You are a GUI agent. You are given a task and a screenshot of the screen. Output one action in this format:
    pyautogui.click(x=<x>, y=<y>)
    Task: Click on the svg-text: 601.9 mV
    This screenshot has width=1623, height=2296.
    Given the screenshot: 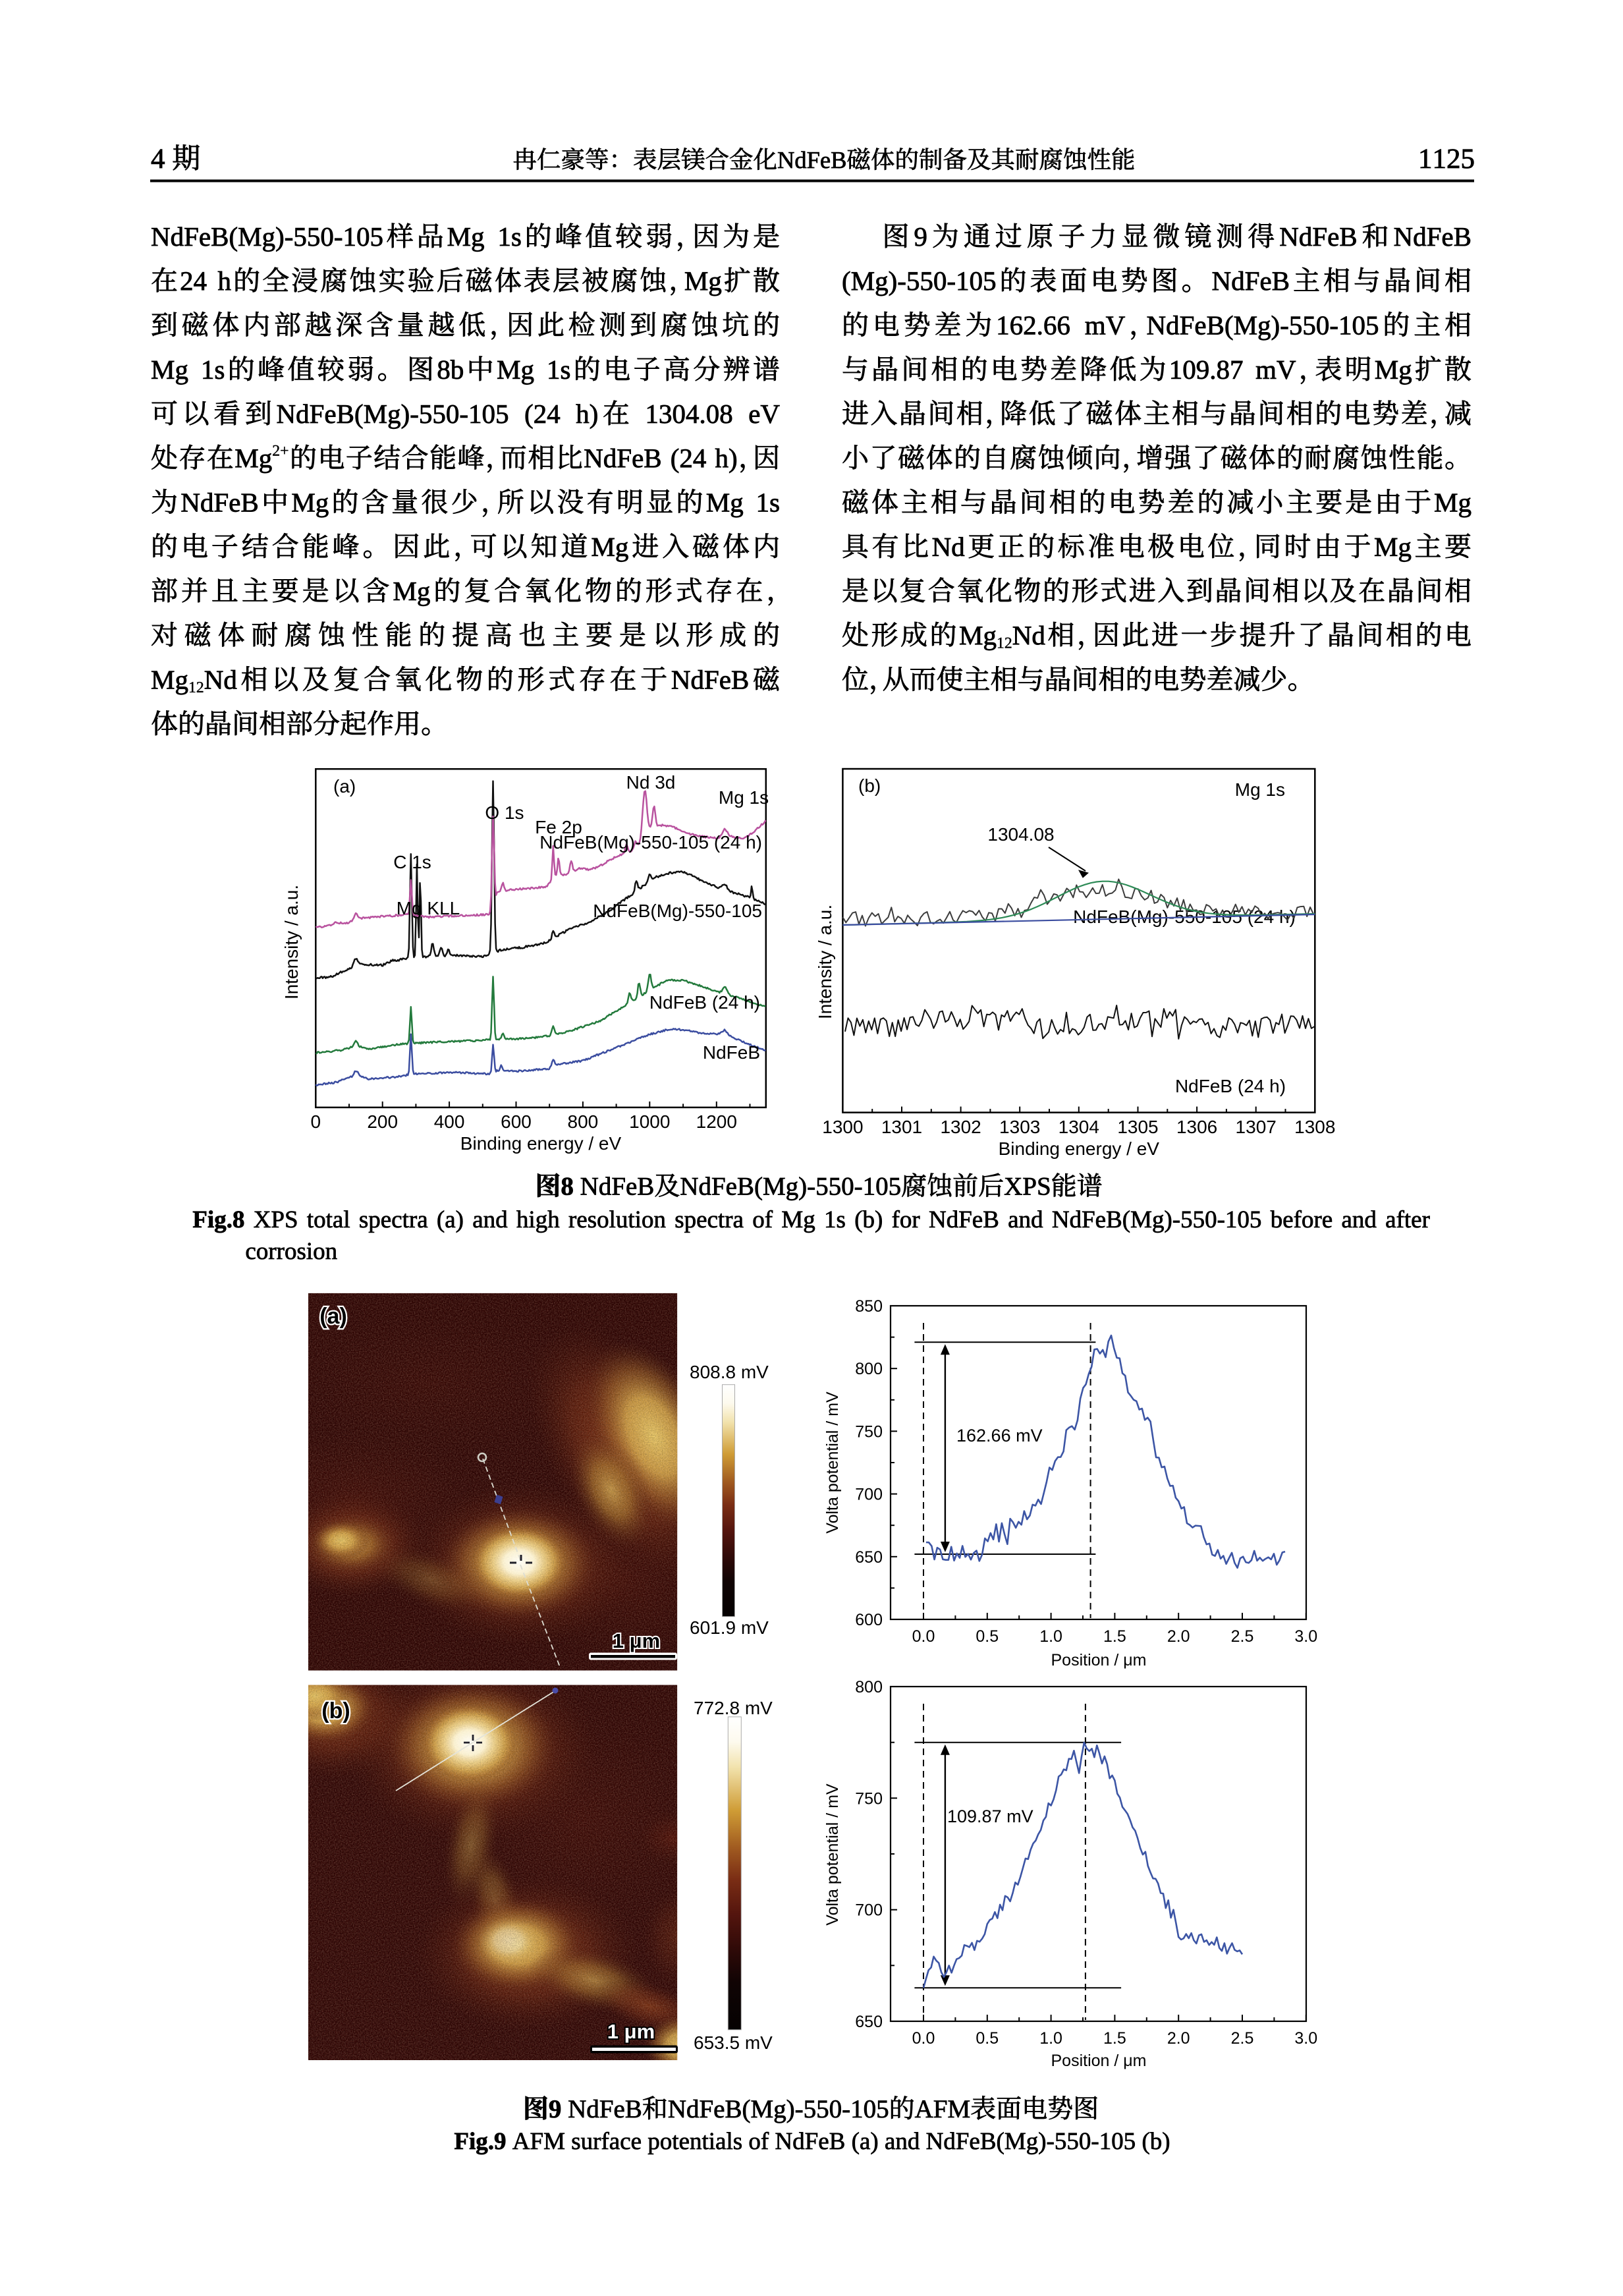 What is the action you would take?
    pyautogui.click(x=729, y=1627)
    